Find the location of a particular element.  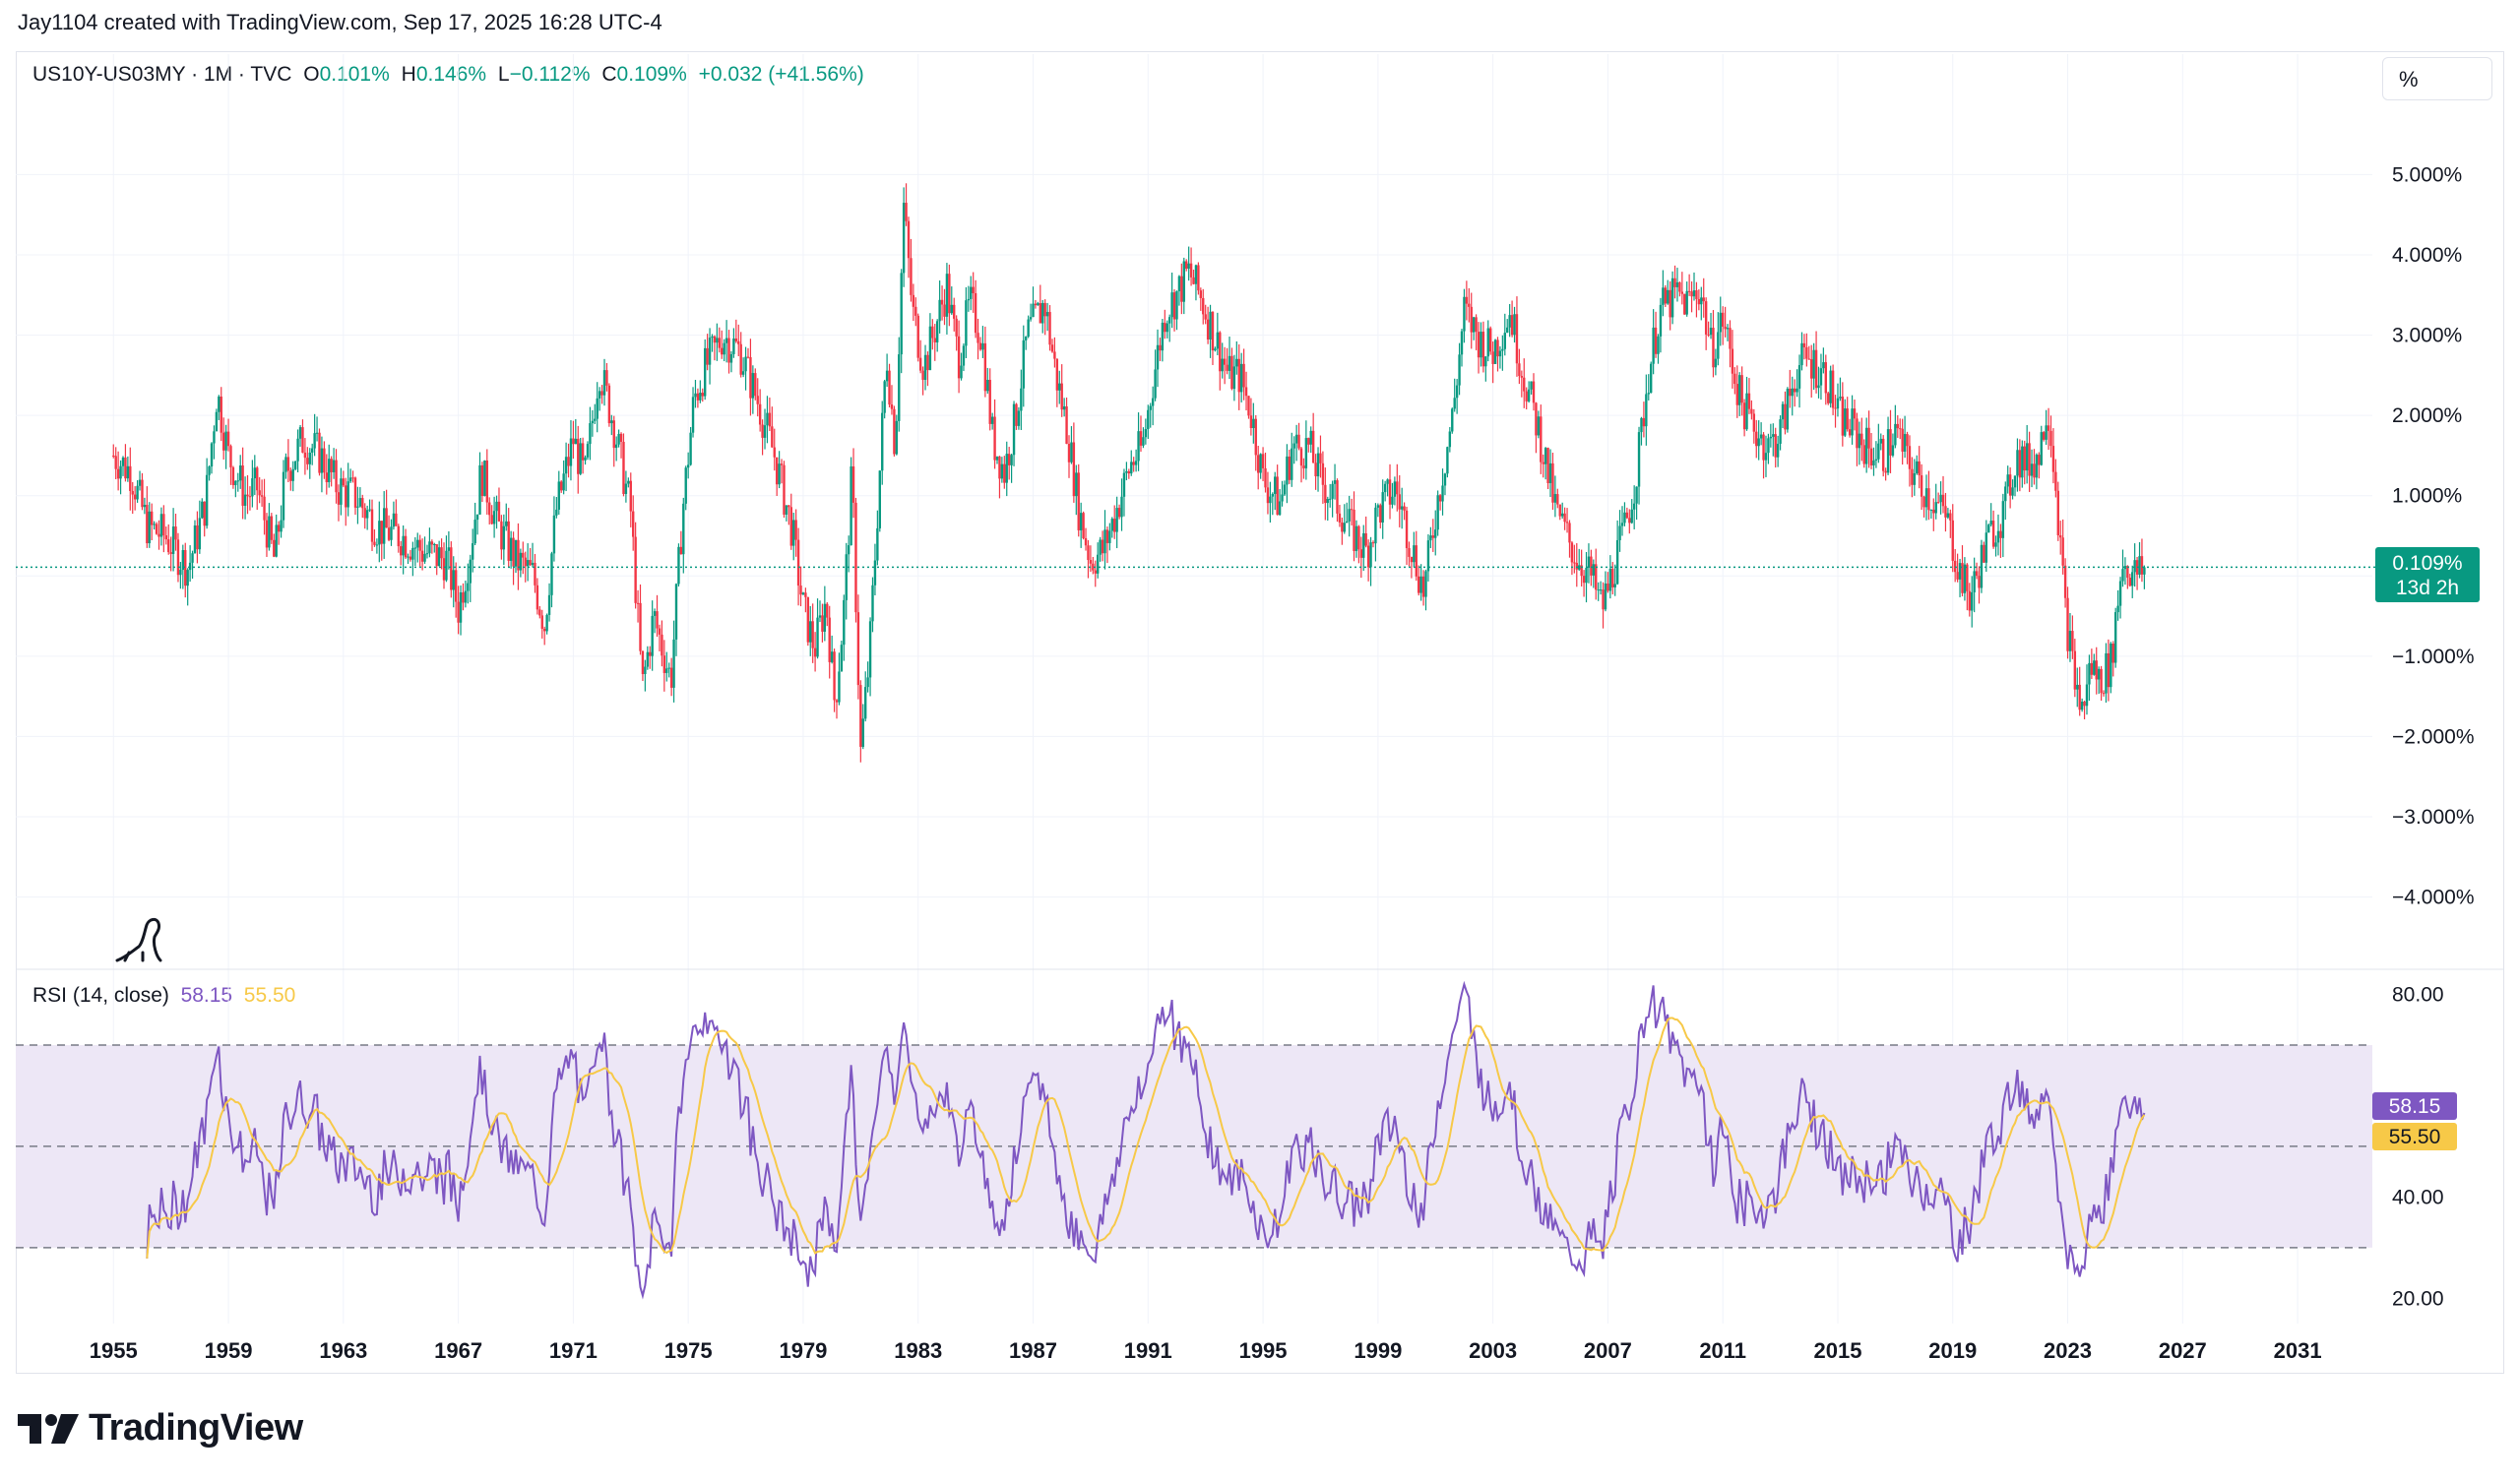

open-value: 0.101% is located at coordinates (354, 74).